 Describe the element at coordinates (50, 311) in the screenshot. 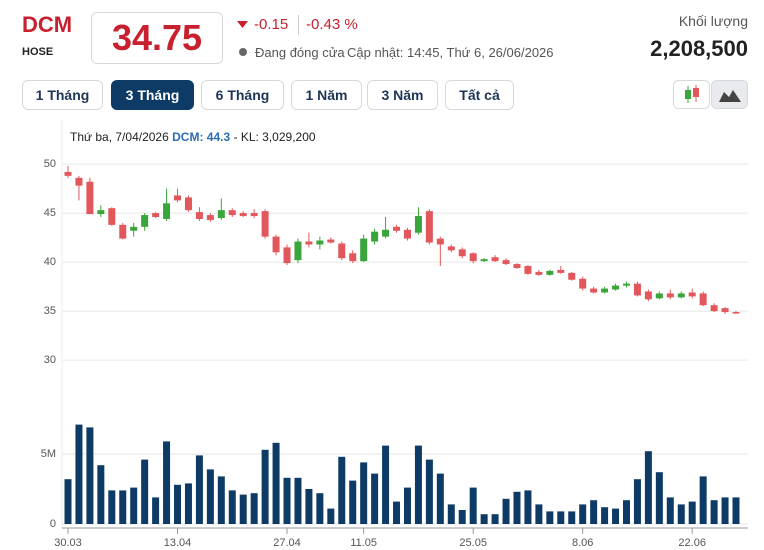

I see `y-tick-label: 35` at that location.